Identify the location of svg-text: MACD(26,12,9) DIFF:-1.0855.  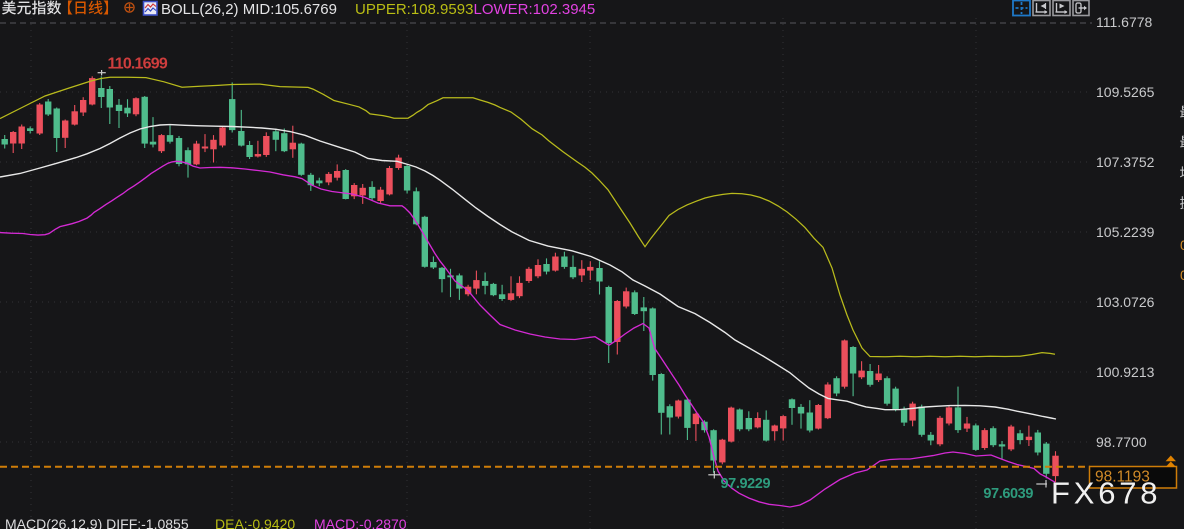
(97, 522).